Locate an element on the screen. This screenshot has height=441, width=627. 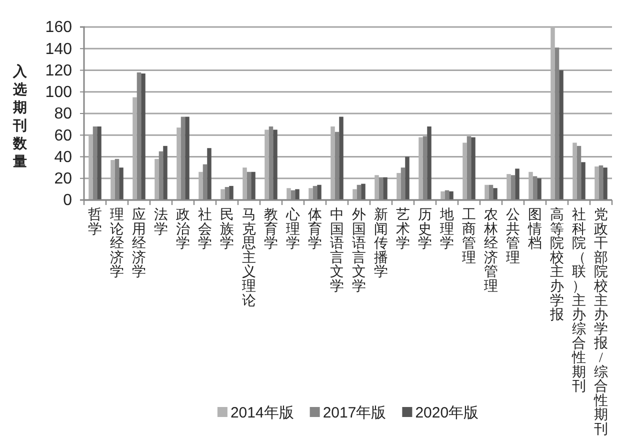
x-tick-label: 马克思主义理论 is located at coordinates (248, 258).